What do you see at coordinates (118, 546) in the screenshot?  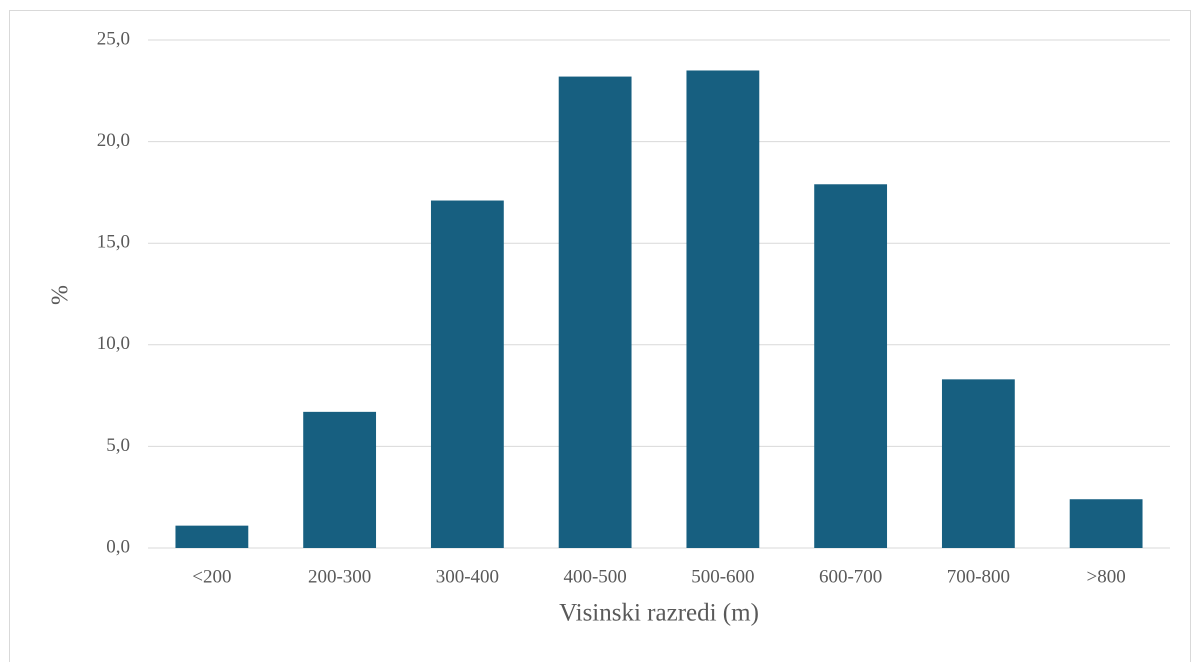 I see `y-tick-label: 0,0` at bounding box center [118, 546].